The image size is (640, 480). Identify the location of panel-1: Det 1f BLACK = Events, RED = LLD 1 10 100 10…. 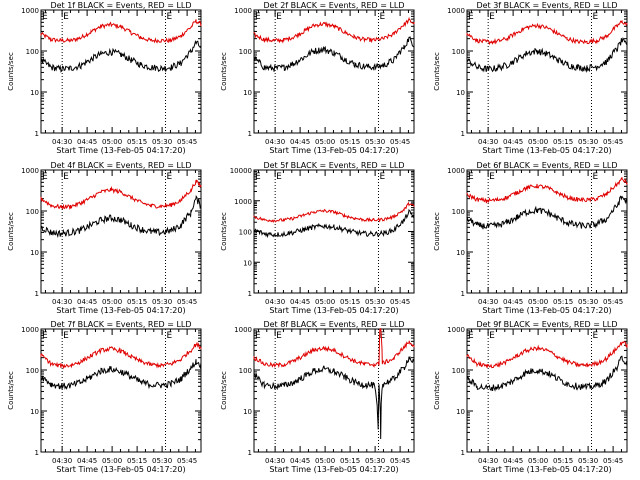
(104, 78).